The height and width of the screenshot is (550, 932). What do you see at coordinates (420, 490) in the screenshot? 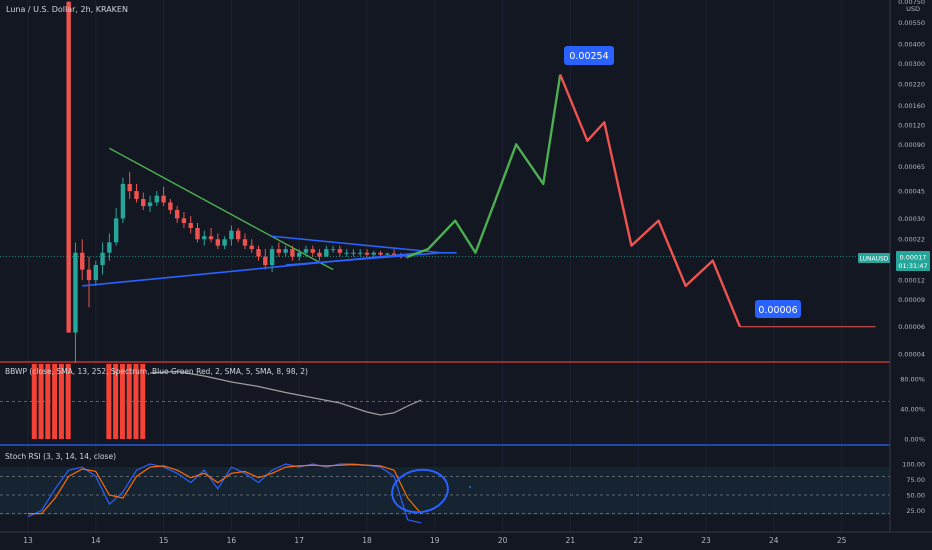
I see `circle-annotation` at bounding box center [420, 490].